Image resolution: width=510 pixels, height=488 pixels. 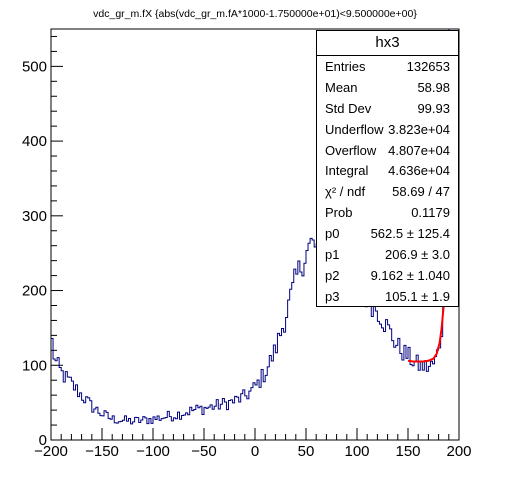 I want to click on stats-label: Overflow, so click(x=350, y=150).